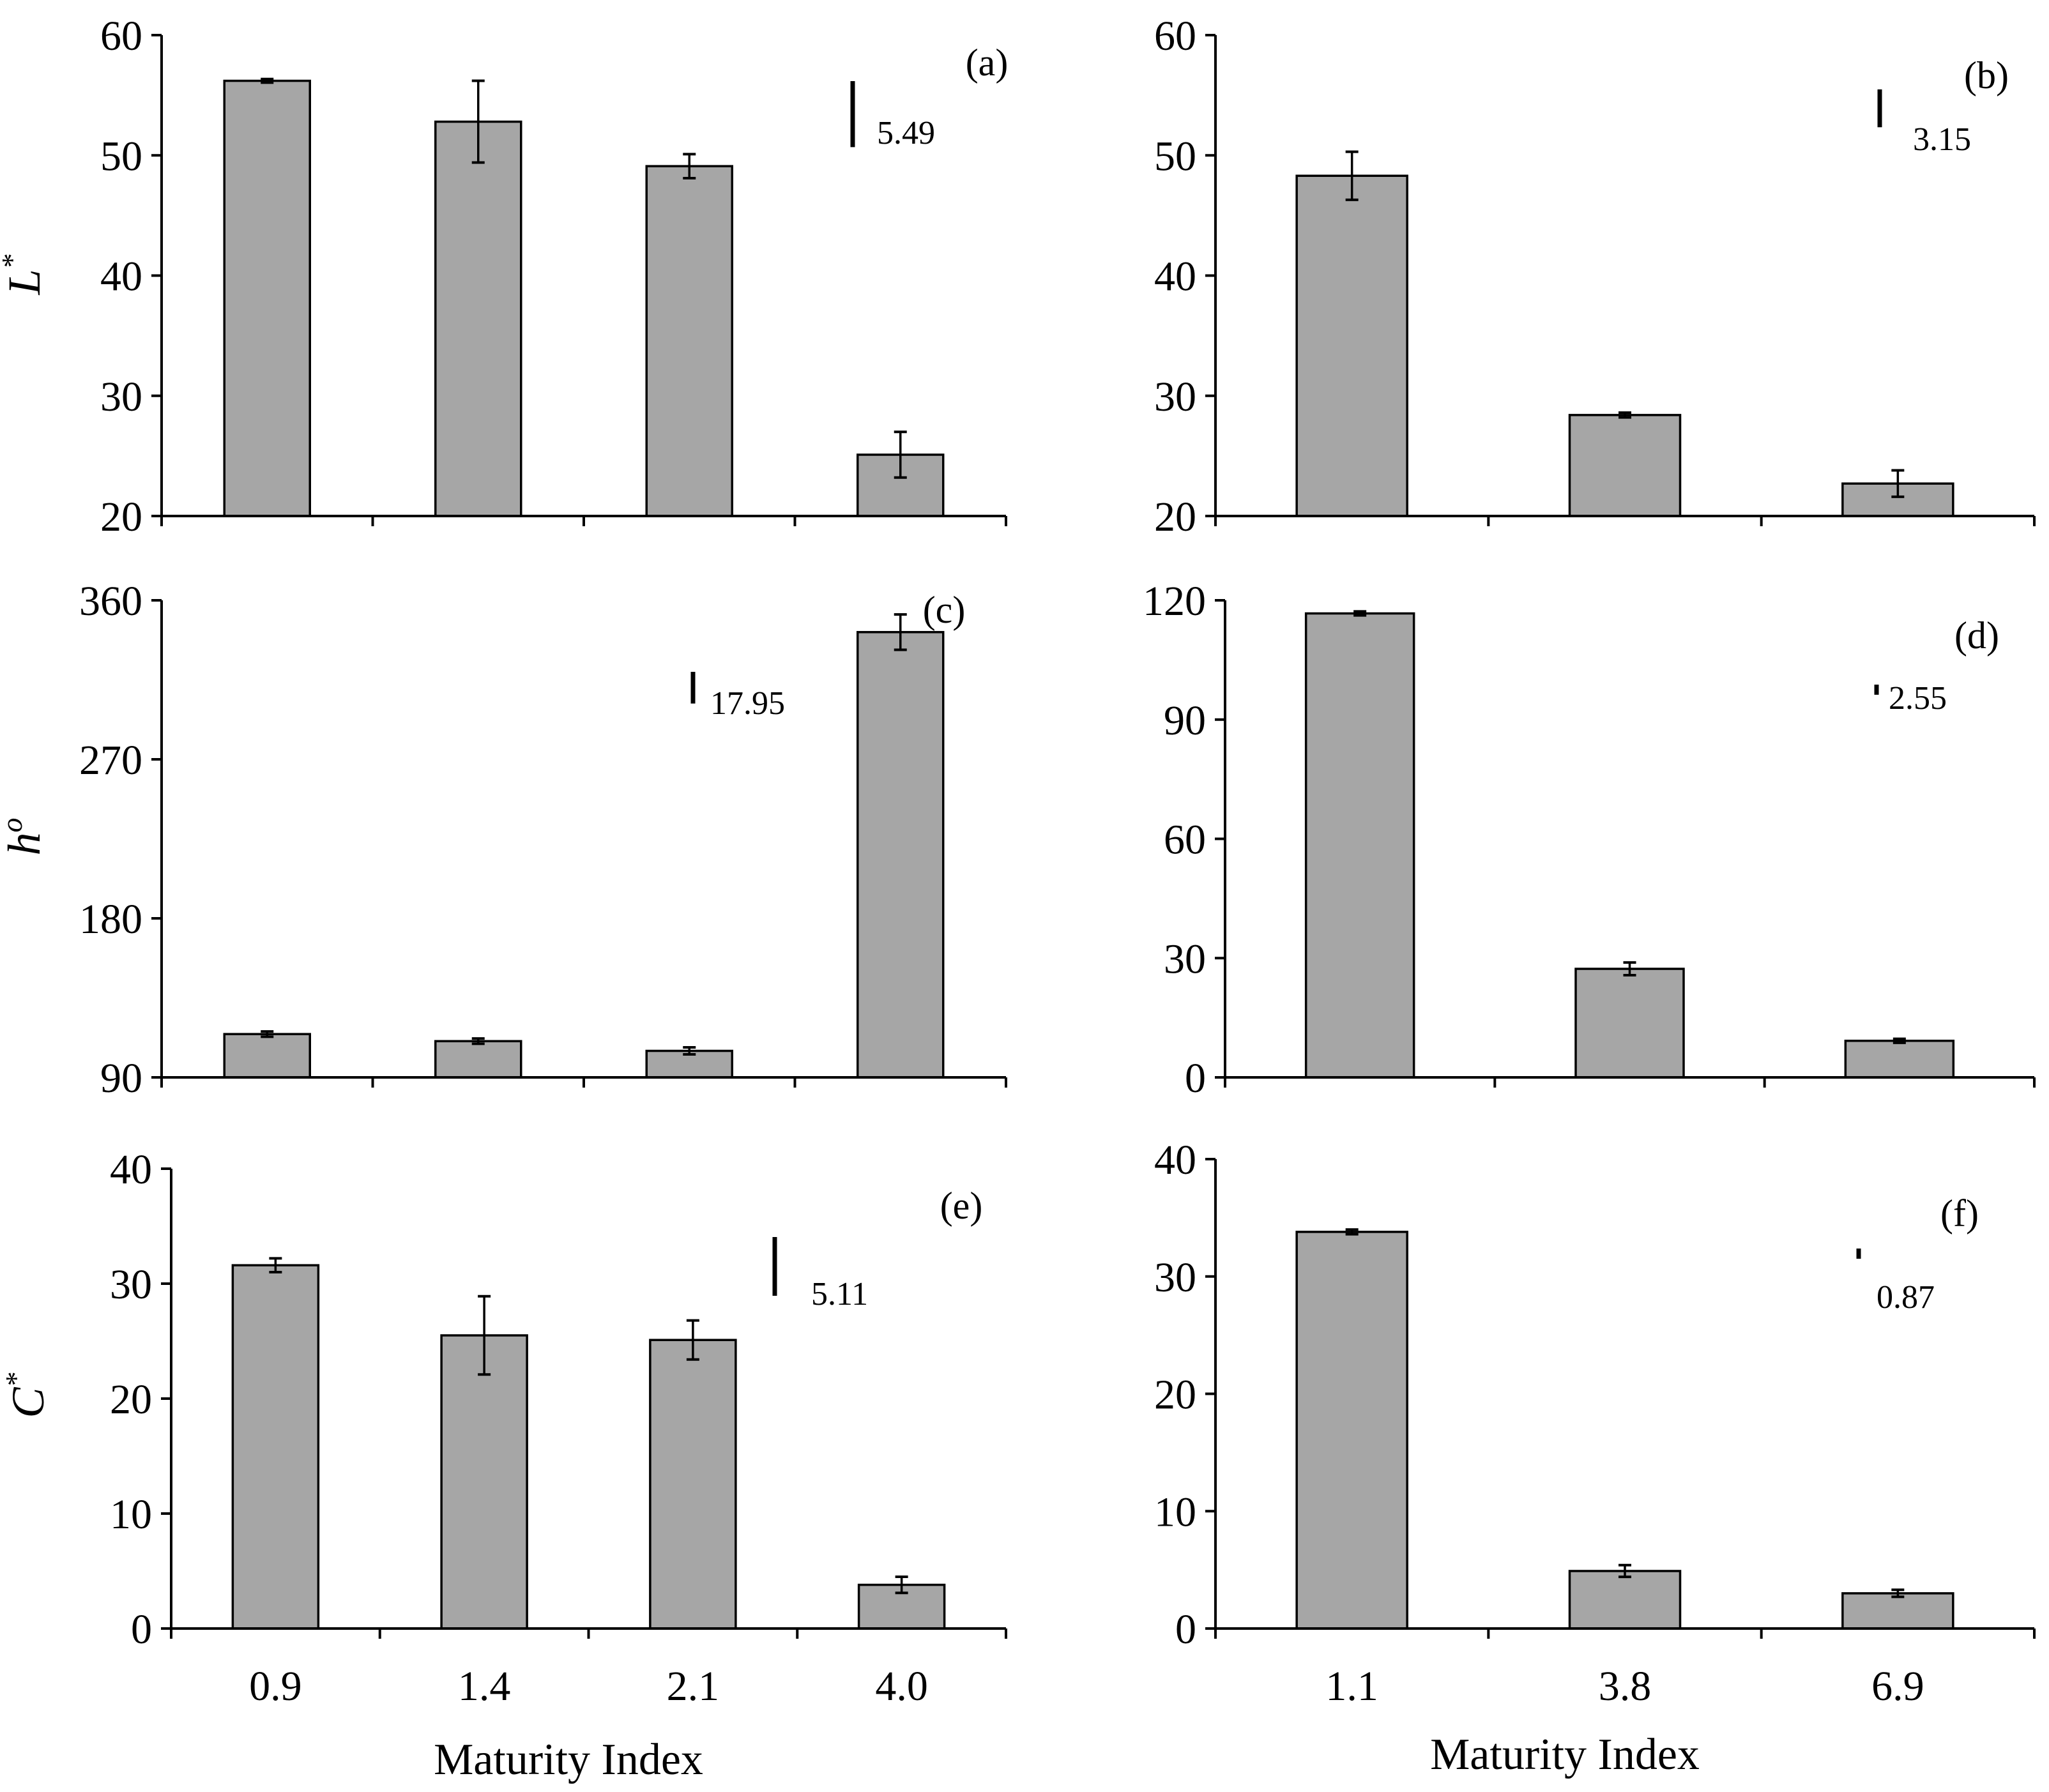 The width and height of the screenshot is (2049, 1792). Describe the element at coordinates (987, 63) in the screenshot. I see `panel-label: (a)` at that location.